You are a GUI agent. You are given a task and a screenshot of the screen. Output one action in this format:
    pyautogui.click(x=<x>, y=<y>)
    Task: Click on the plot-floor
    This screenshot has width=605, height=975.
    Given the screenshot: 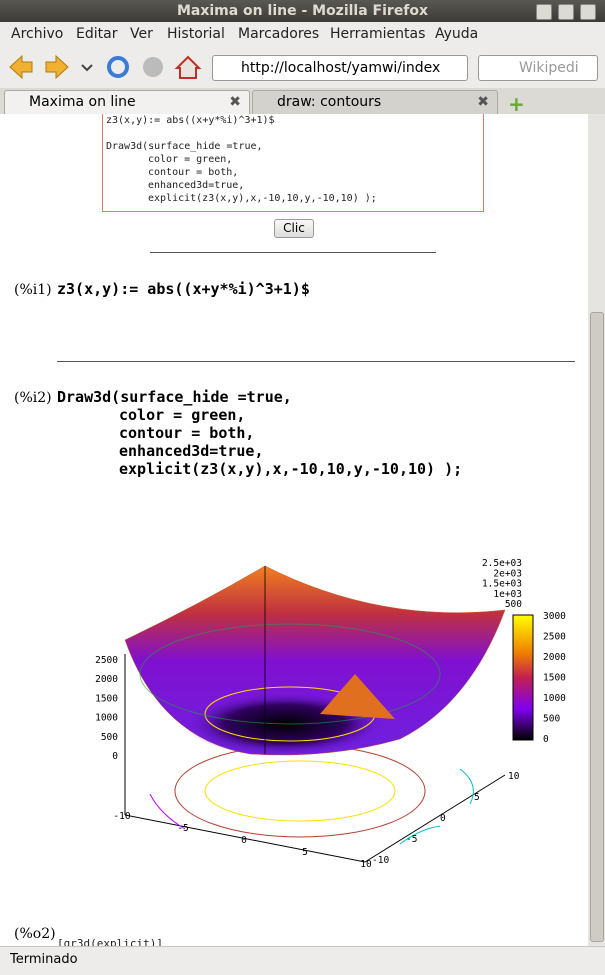 What is the action you would take?
    pyautogui.click(x=315, y=758)
    